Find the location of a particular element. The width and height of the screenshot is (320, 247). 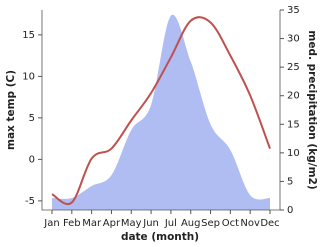

x-tick-label: Sep is located at coordinates (210, 223).